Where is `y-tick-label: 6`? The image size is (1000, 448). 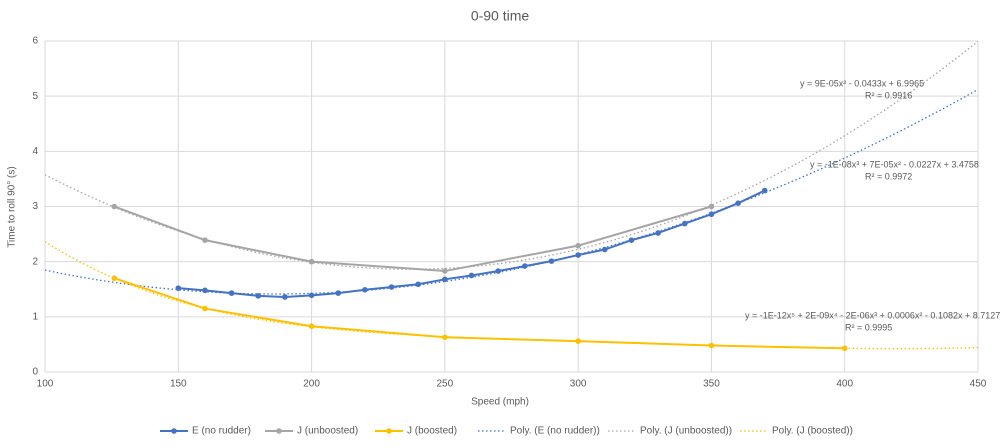 y-tick-label: 6 is located at coordinates (35, 41).